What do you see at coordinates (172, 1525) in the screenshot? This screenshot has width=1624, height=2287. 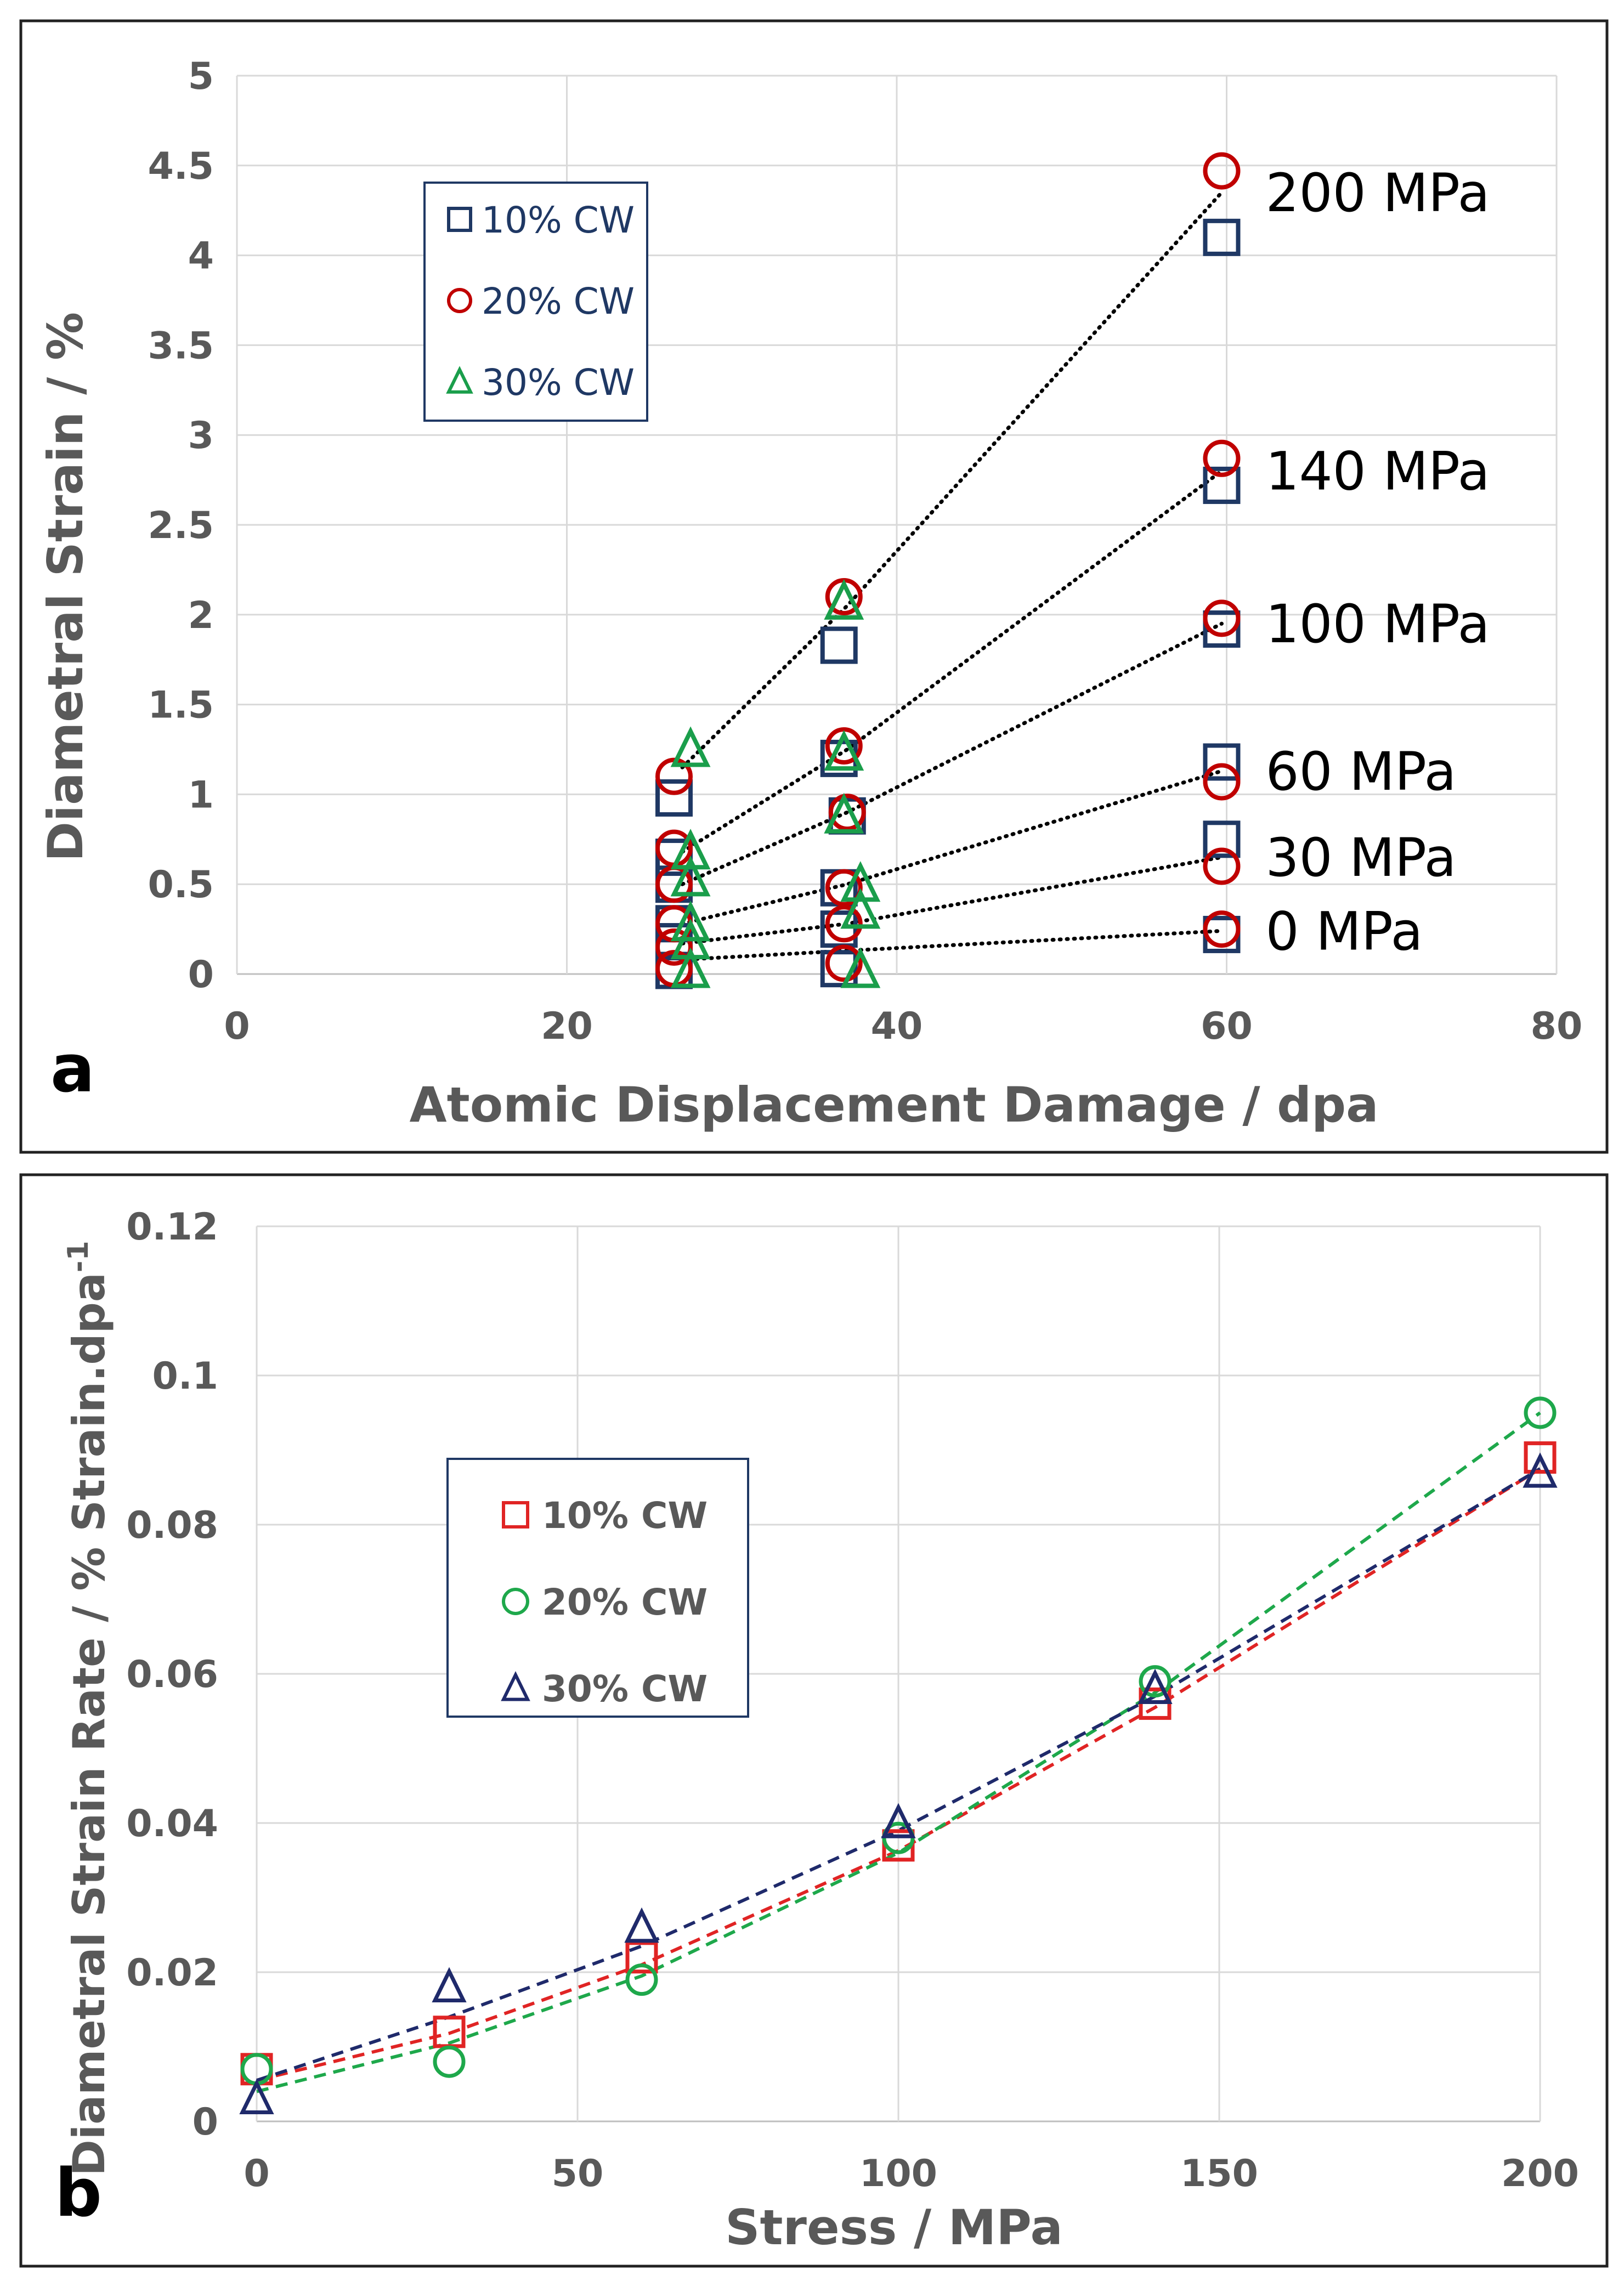 I see `panel-b-y-tick-label: 0.08` at bounding box center [172, 1525].